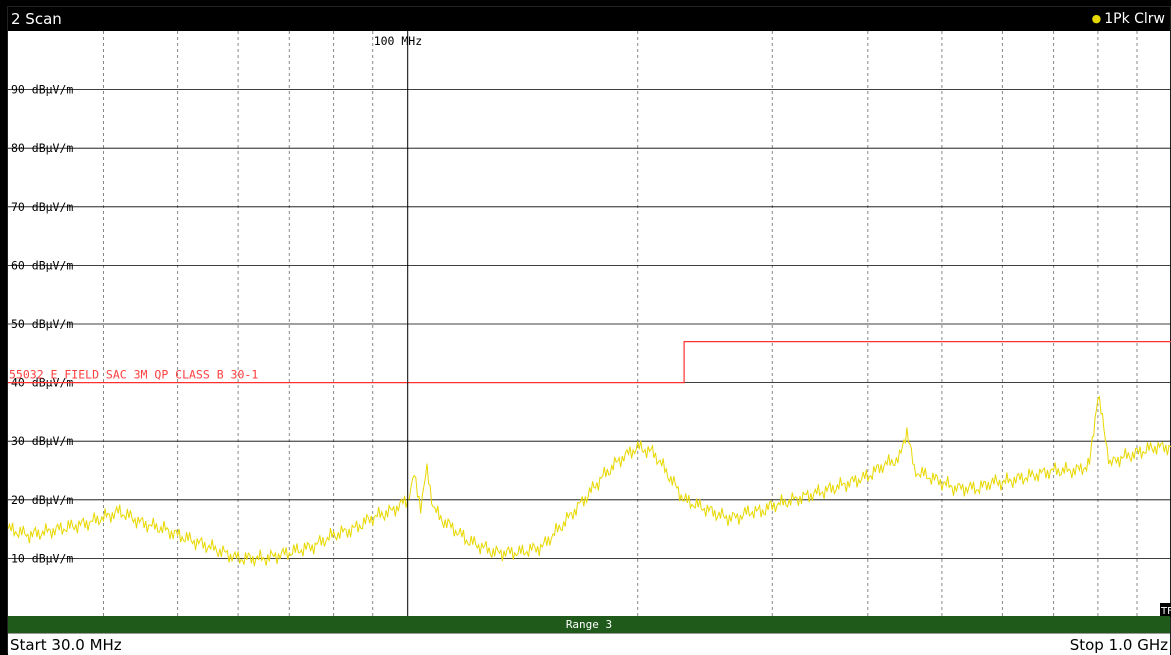 This screenshot has width=1171, height=655. What do you see at coordinates (36, 19) in the screenshot?
I see `window-title: 2 Scan` at bounding box center [36, 19].